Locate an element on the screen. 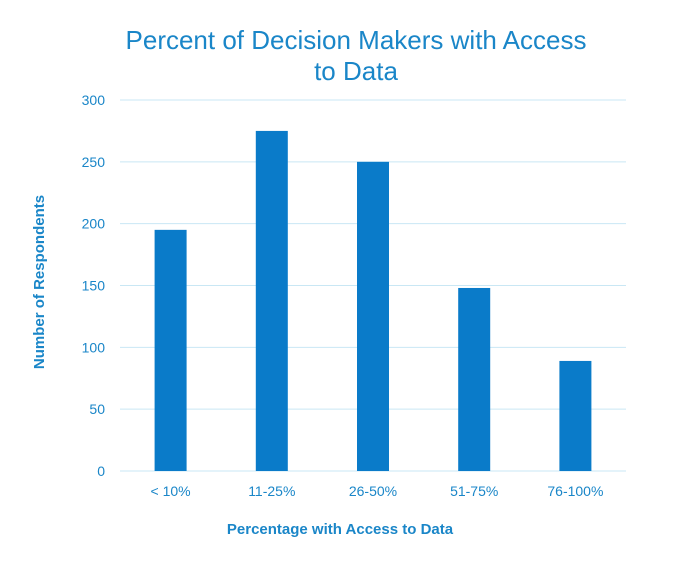 The width and height of the screenshot is (687, 569). y-tick-label: 250 is located at coordinates (94, 162).